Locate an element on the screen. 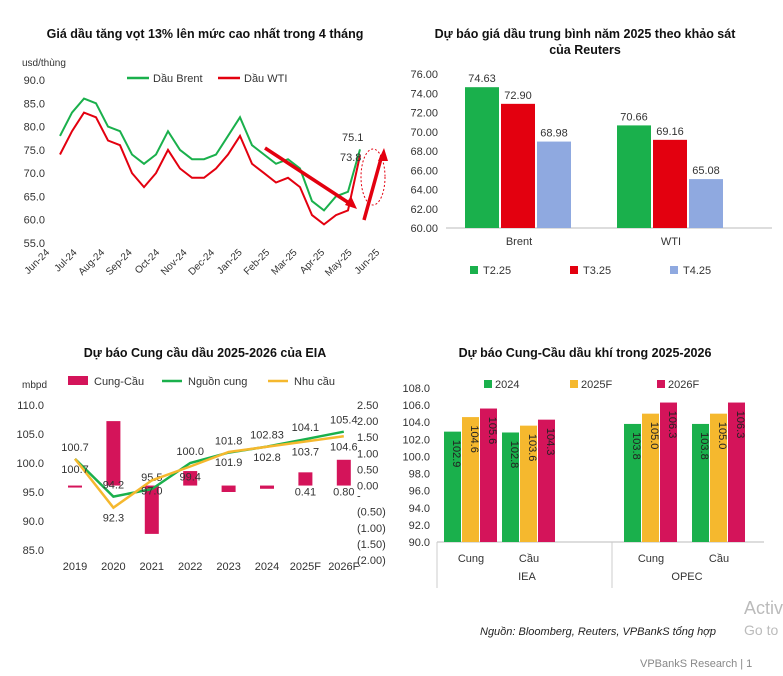  chart3-ytick: 105.0 is located at coordinates (30, 435).